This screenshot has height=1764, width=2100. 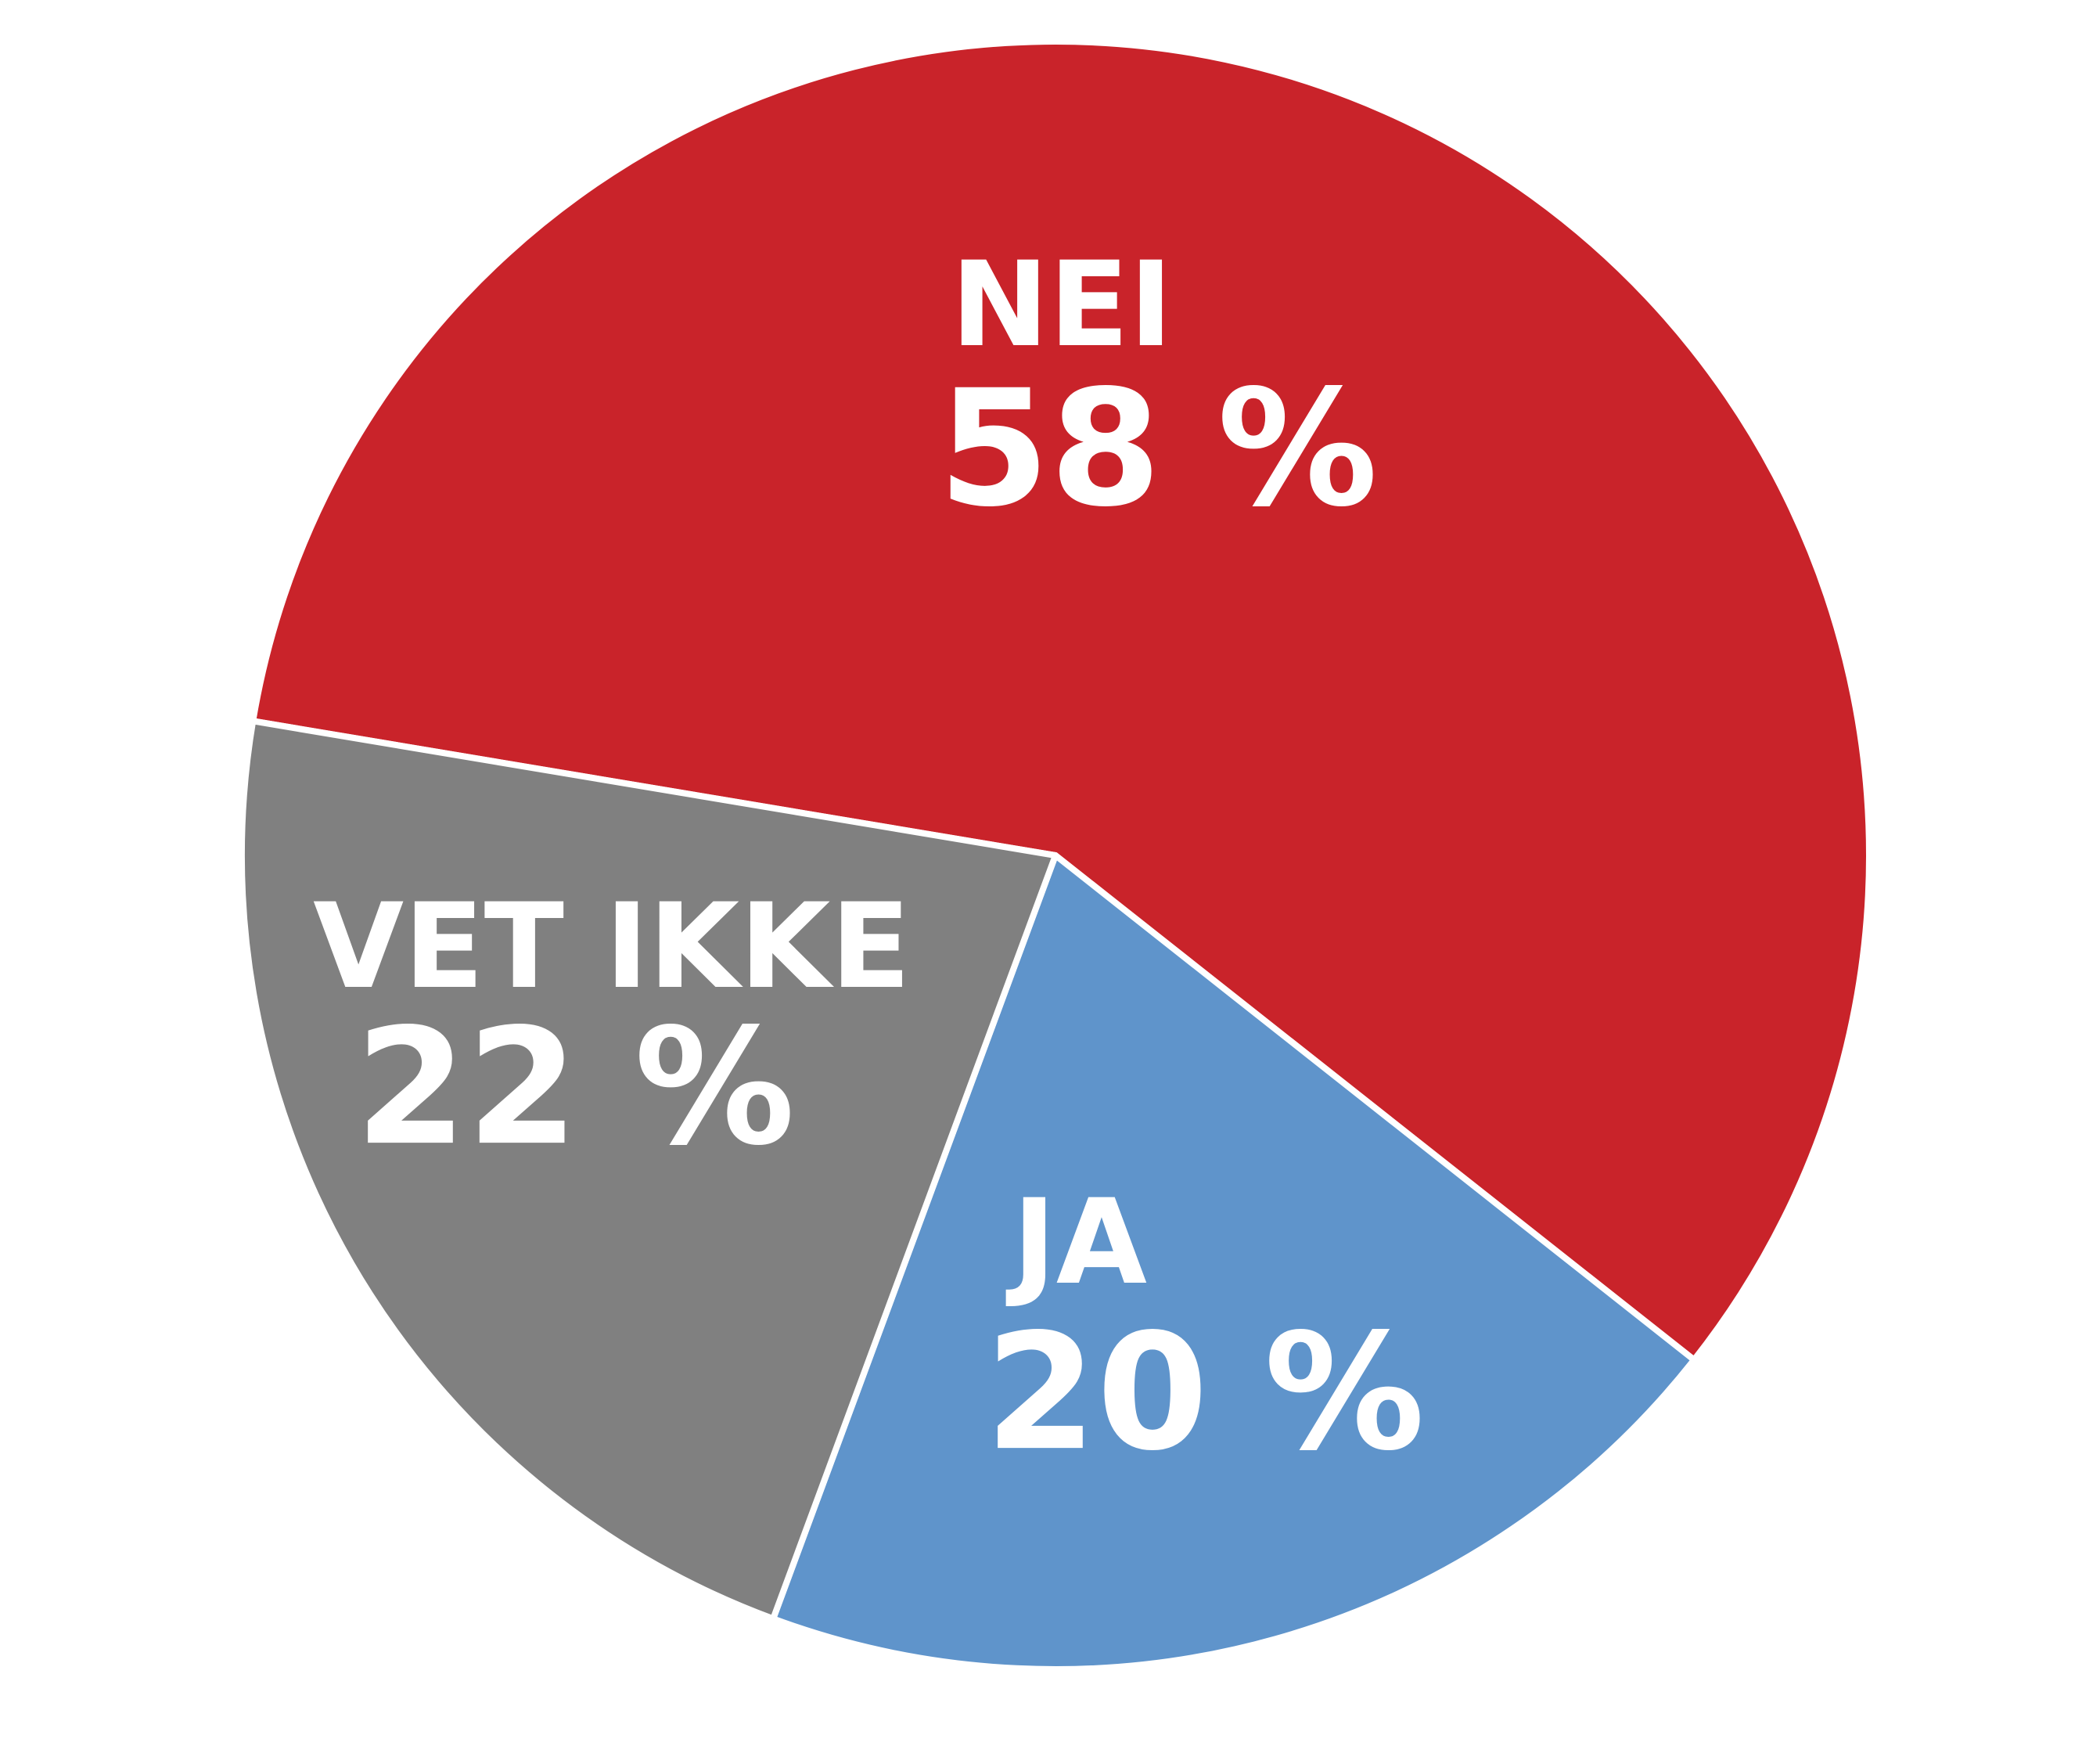 What do you see at coordinates (612, 947) in the screenshot?
I see `slice-label: VET IKKE` at bounding box center [612, 947].